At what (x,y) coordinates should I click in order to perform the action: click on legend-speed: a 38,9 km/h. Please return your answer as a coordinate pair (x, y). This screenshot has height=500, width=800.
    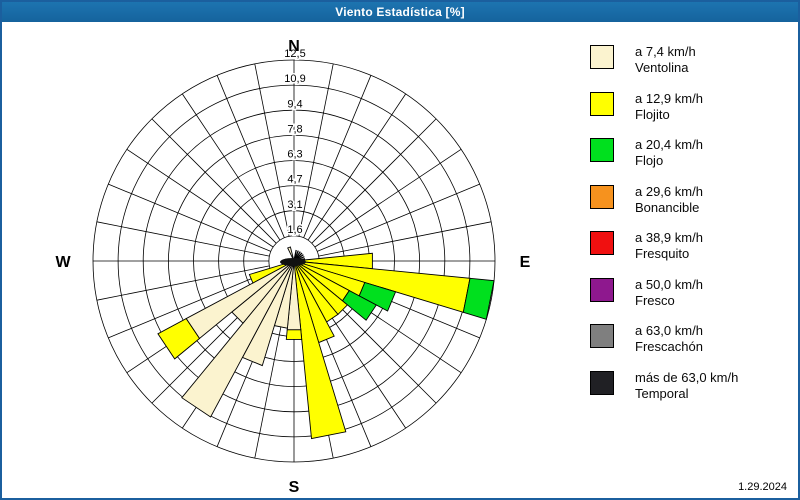
    Looking at the image, I should click on (669, 237).